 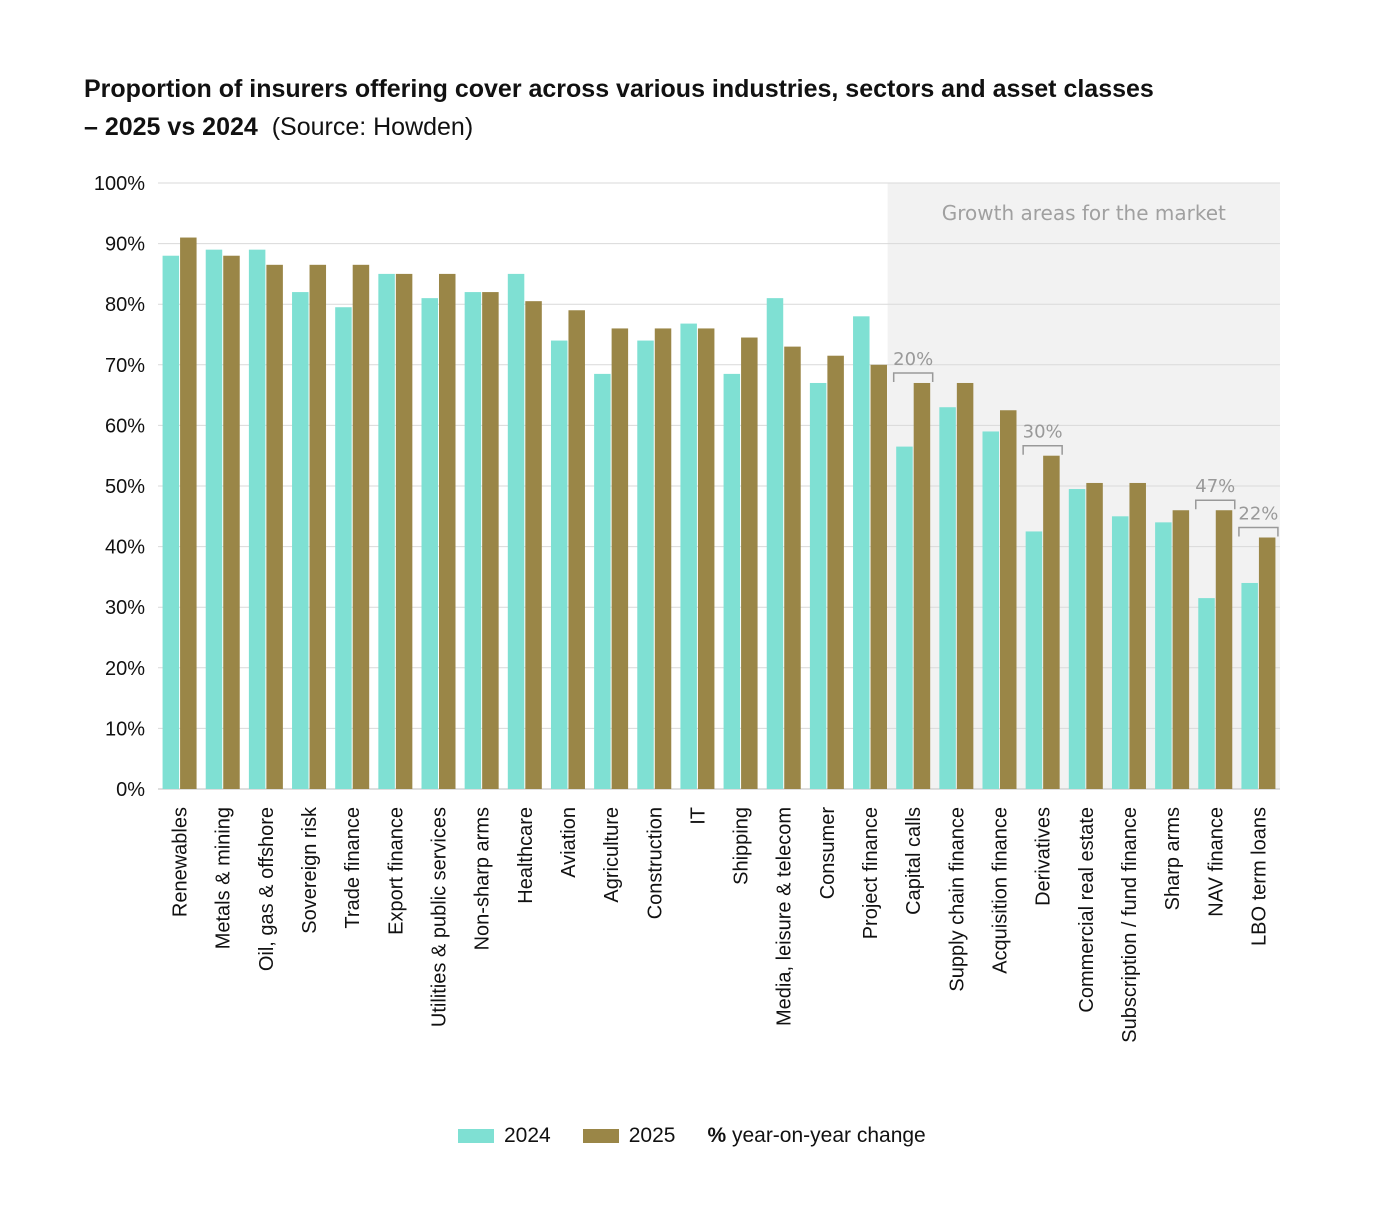 I want to click on bar-2025-subscription-fund-finance, so click(x=1137, y=635).